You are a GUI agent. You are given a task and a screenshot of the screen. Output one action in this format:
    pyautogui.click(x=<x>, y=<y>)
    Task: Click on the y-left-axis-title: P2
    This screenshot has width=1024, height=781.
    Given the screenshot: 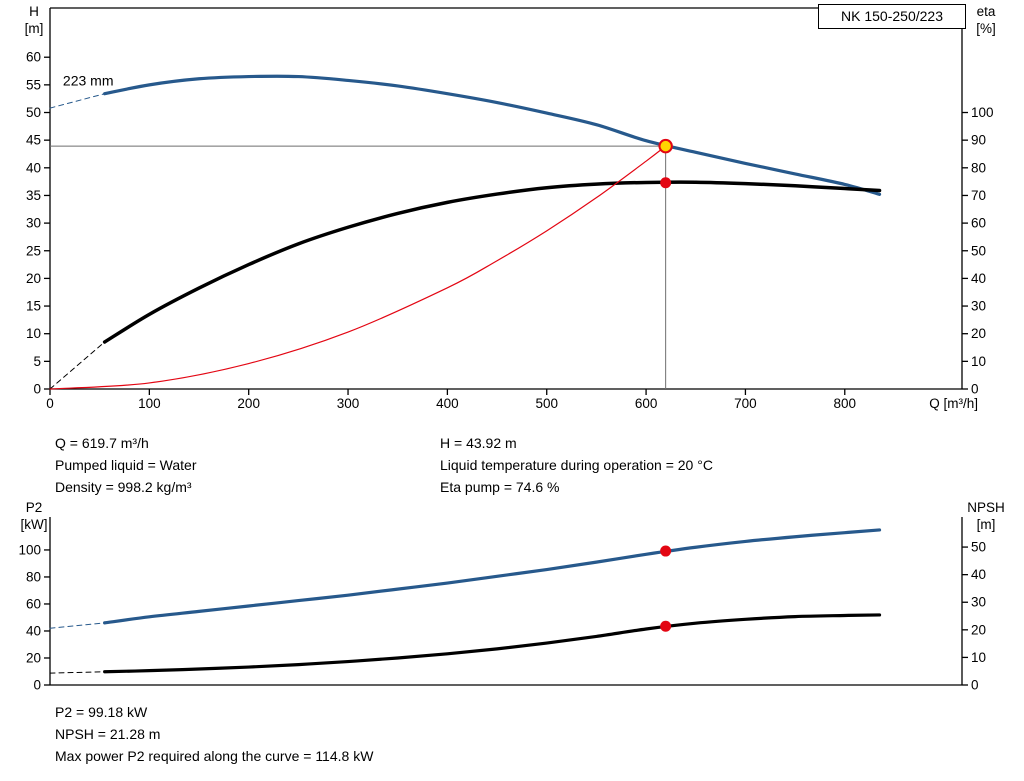 What is the action you would take?
    pyautogui.click(x=34, y=507)
    